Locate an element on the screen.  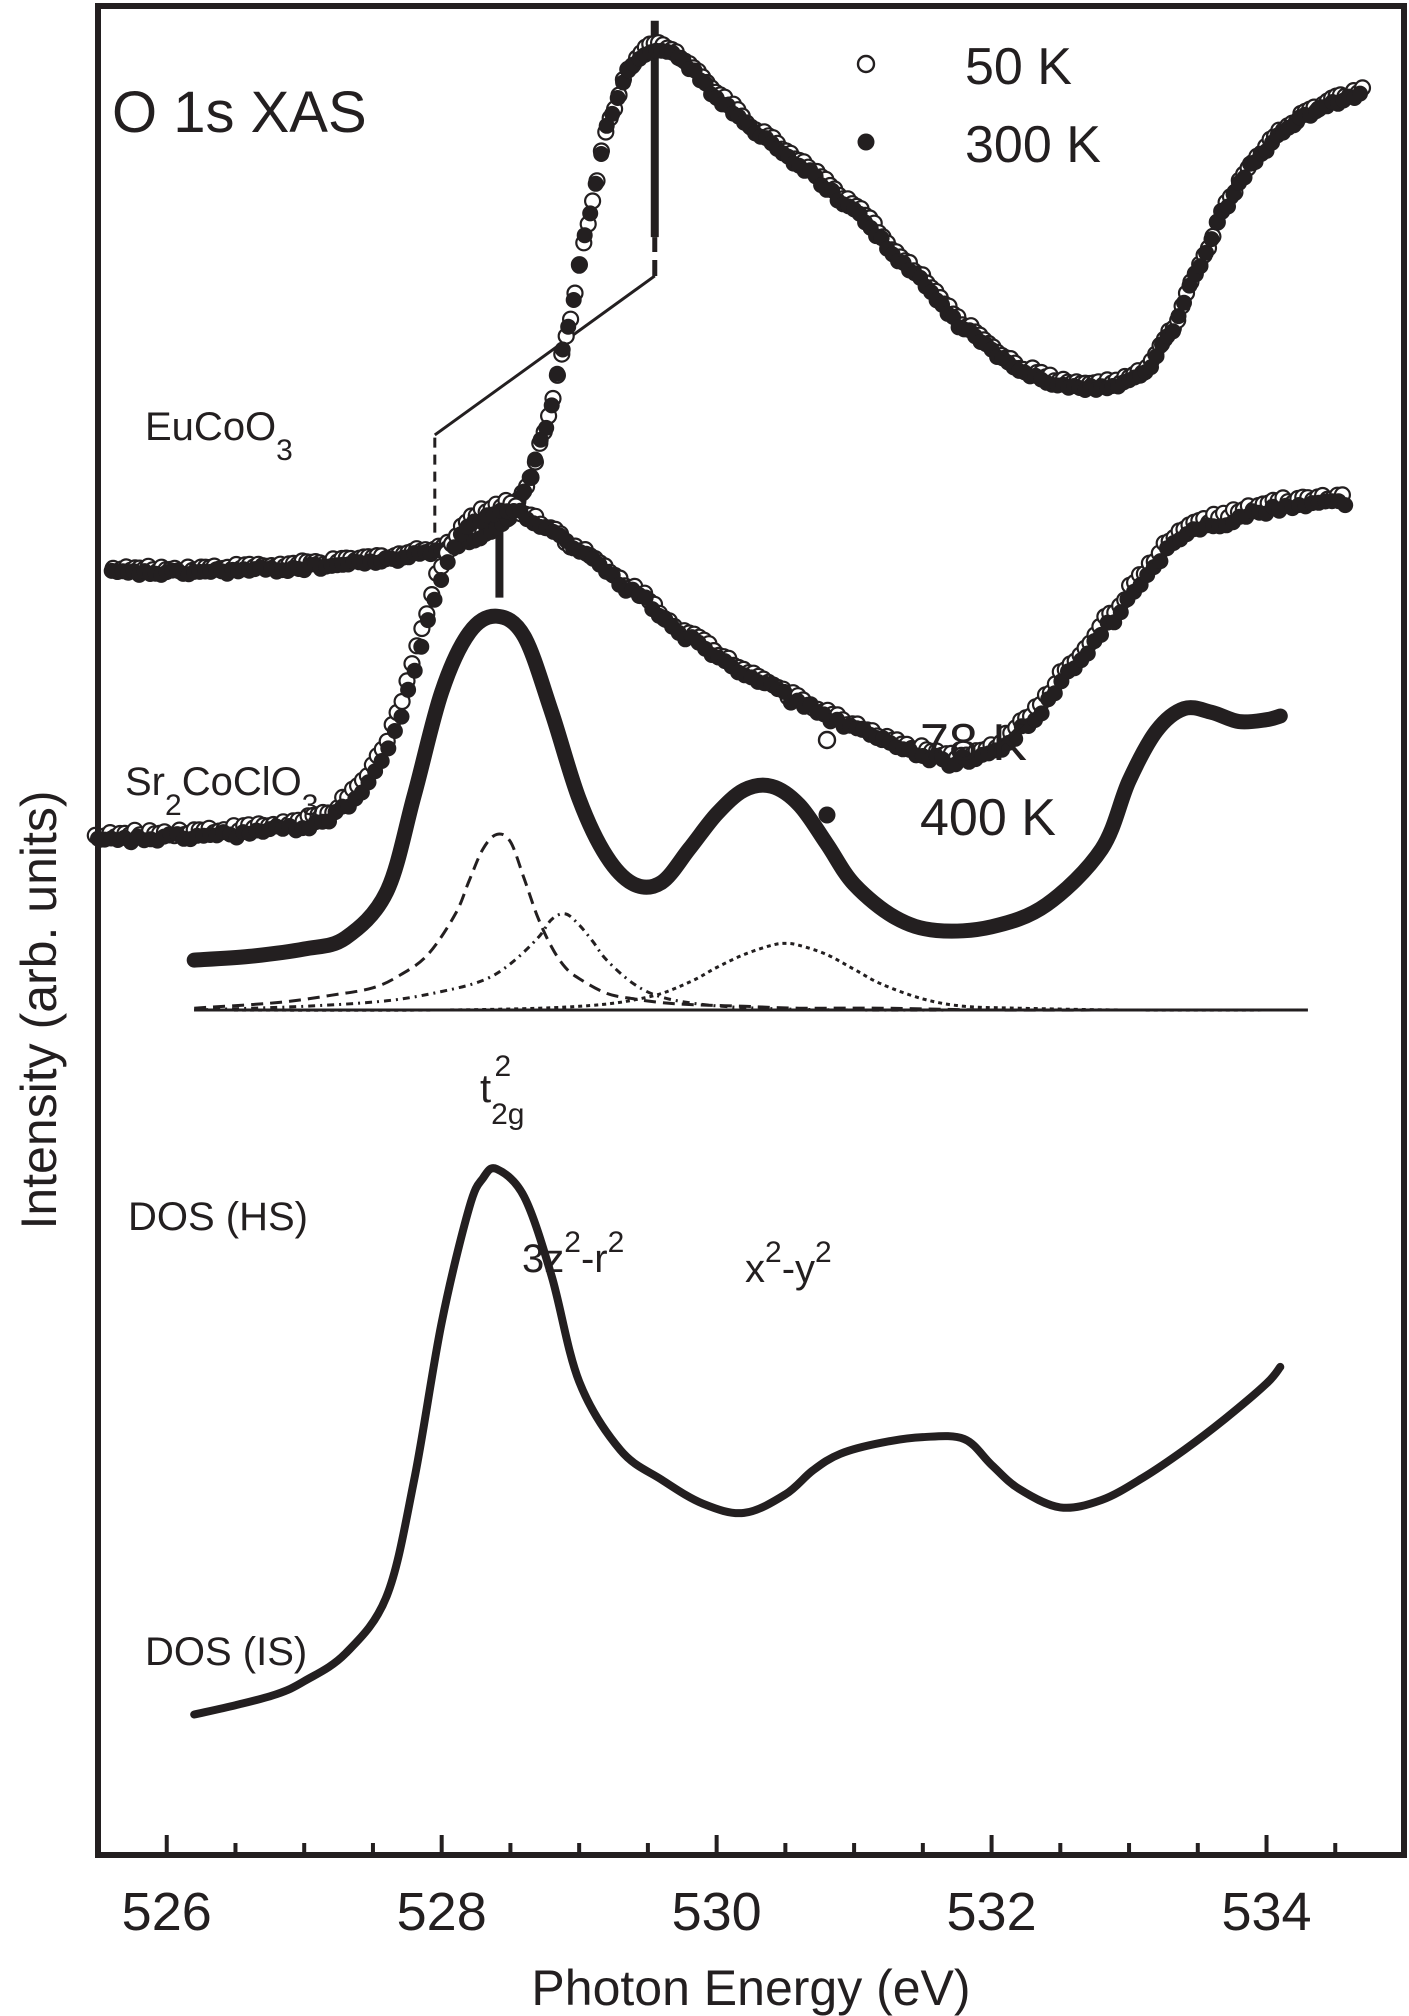
x-tick-label: 526 is located at coordinates (167, 1912).